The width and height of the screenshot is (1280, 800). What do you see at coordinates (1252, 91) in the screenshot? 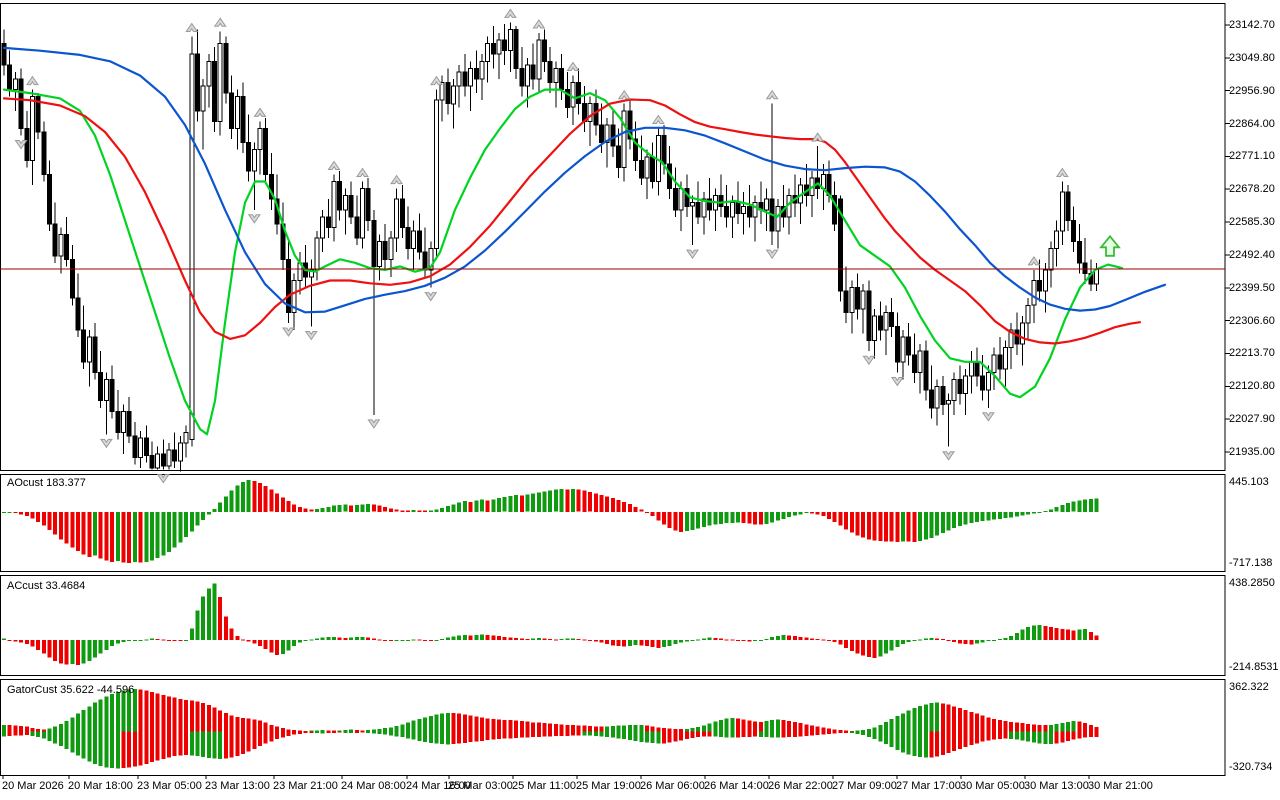
I see `price-tick-label: 22956.90` at bounding box center [1252, 91].